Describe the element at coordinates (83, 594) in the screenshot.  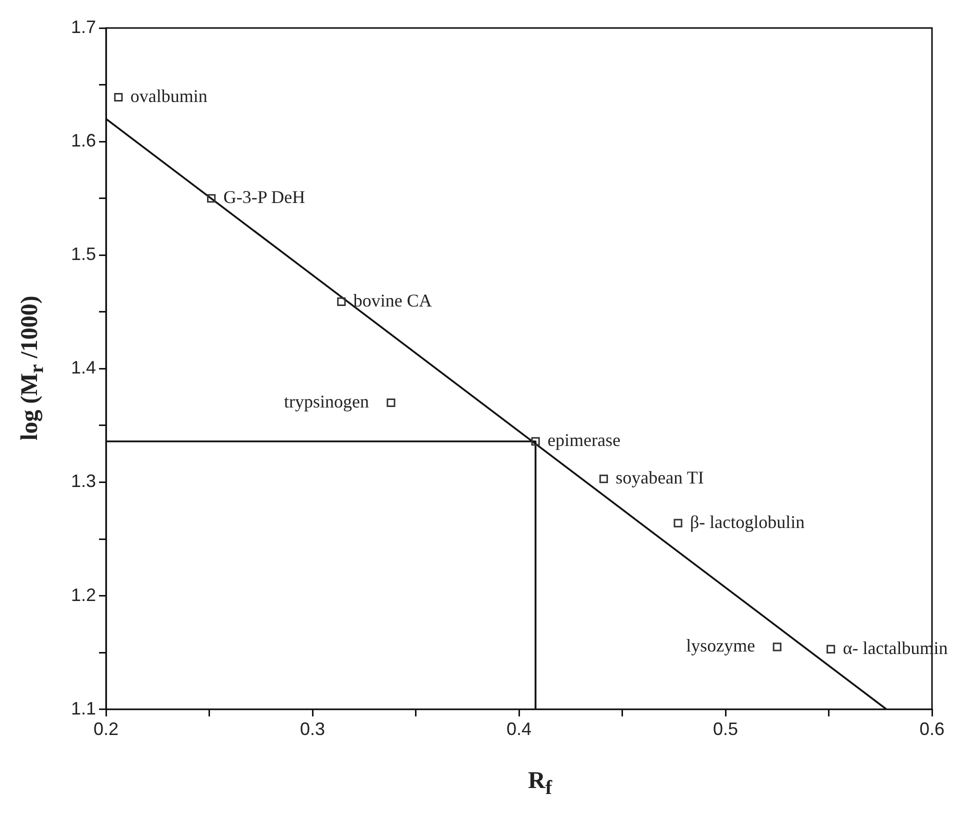
I see `y-tick-label: 1.2` at that location.